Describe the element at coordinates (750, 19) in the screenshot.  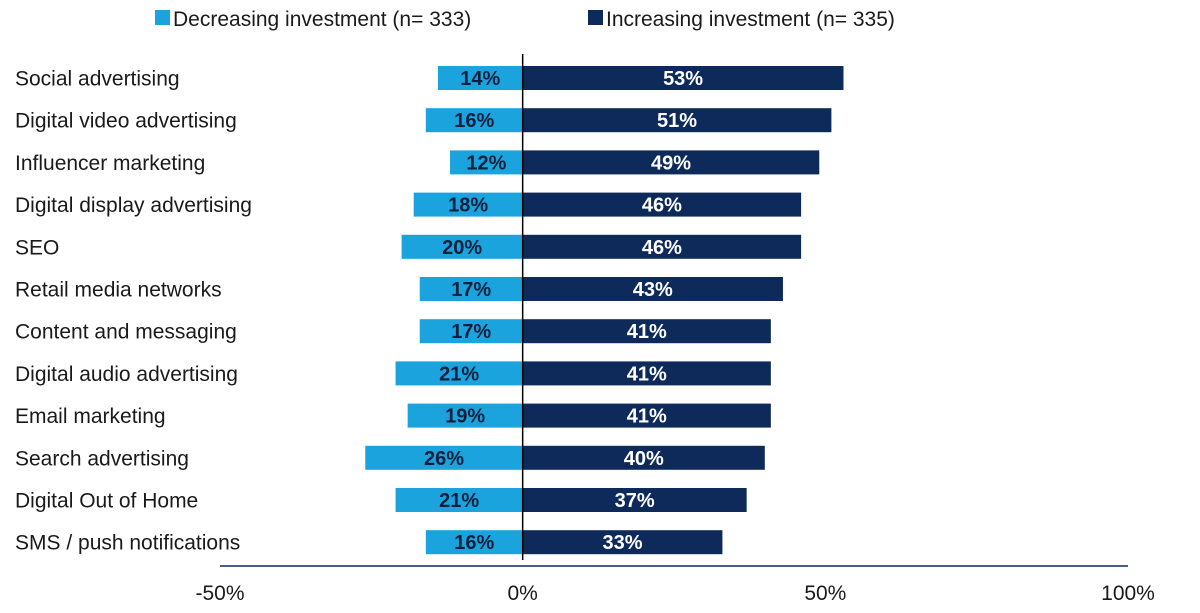
I see `legend-label-positive: Increasing investment (n= 335)` at that location.